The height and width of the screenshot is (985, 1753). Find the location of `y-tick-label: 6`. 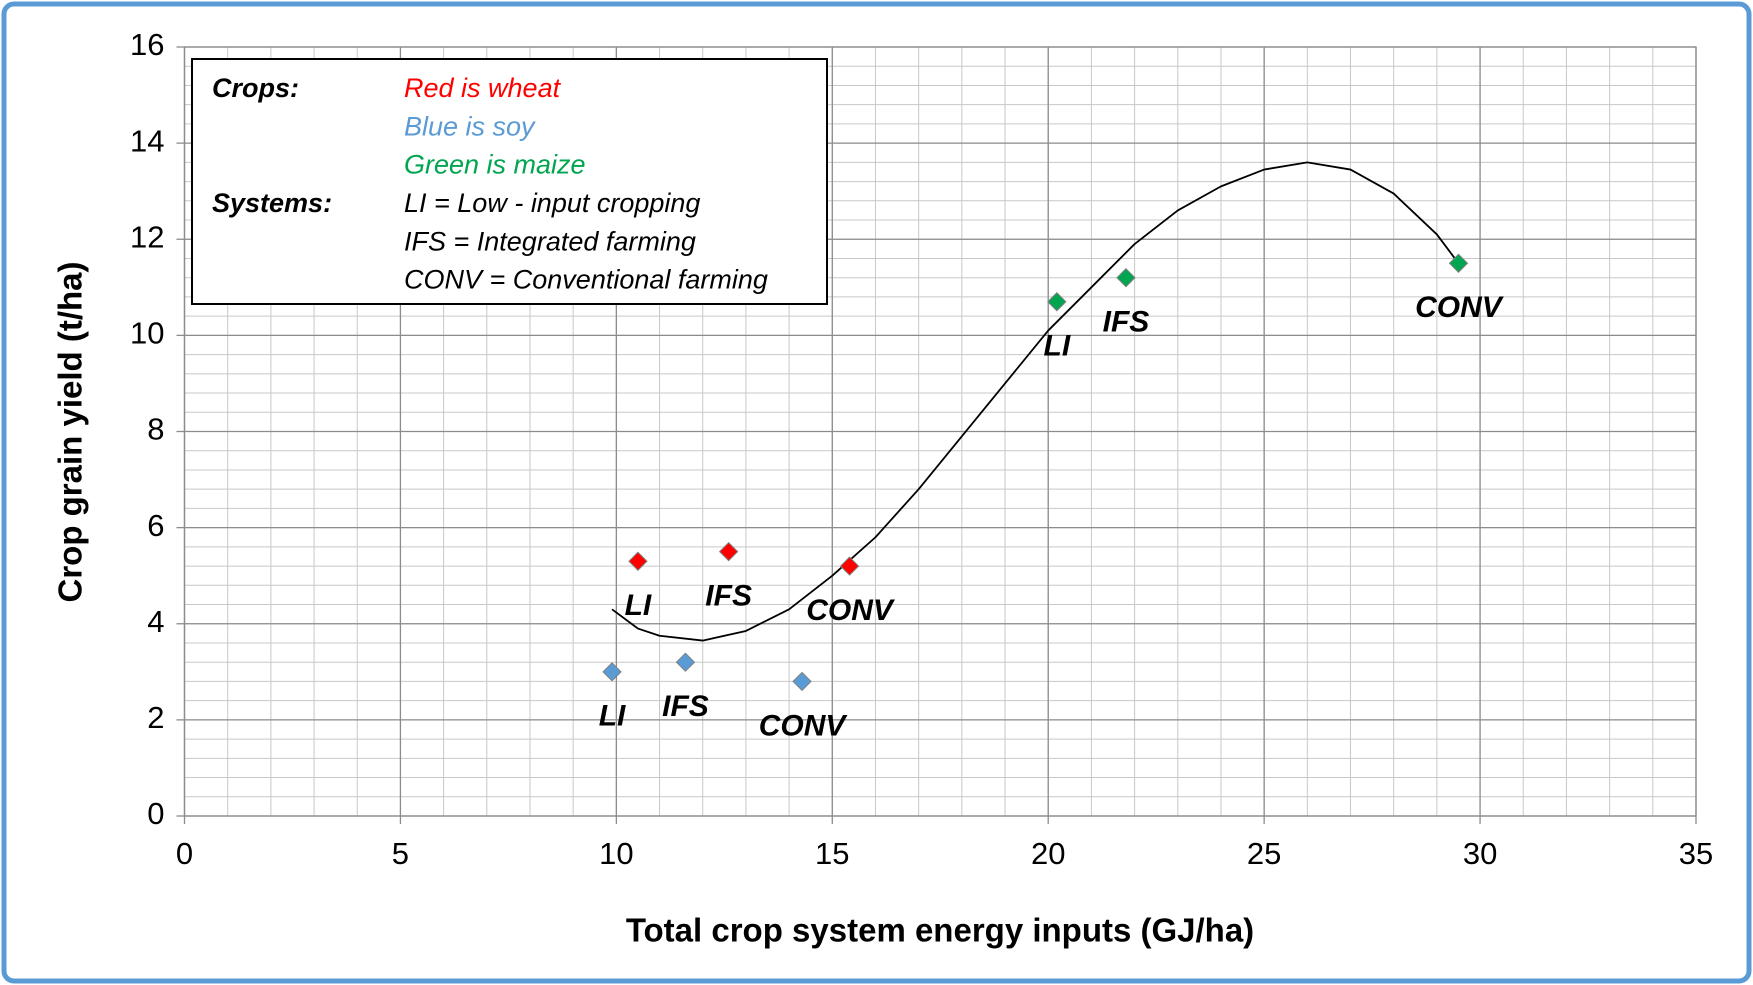

y-tick-label: 6 is located at coordinates (155, 525).